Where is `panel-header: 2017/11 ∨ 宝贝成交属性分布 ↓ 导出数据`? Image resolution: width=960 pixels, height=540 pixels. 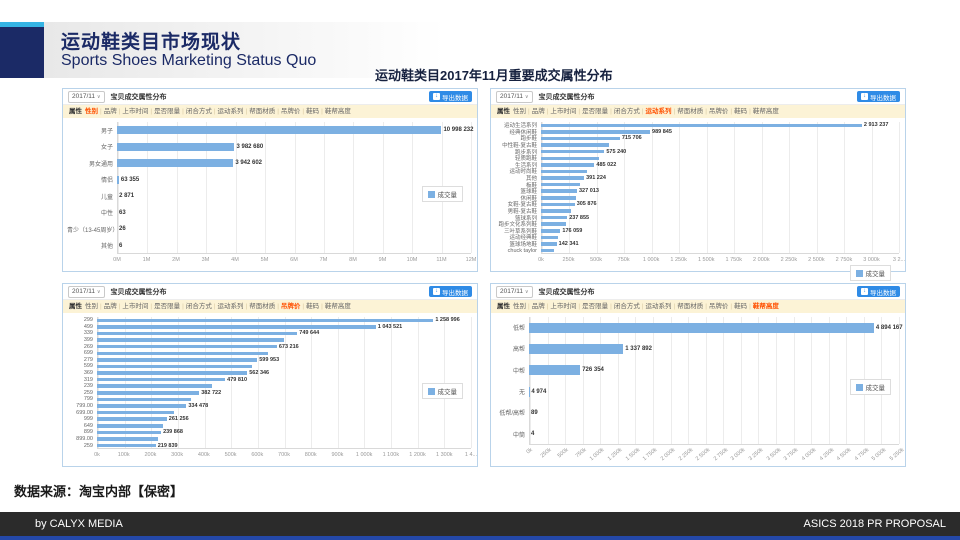
panel-header: 2017/11 ∨ 宝贝成交属性分布 ↓ 导出数据 is located at coordinates (698, 292).